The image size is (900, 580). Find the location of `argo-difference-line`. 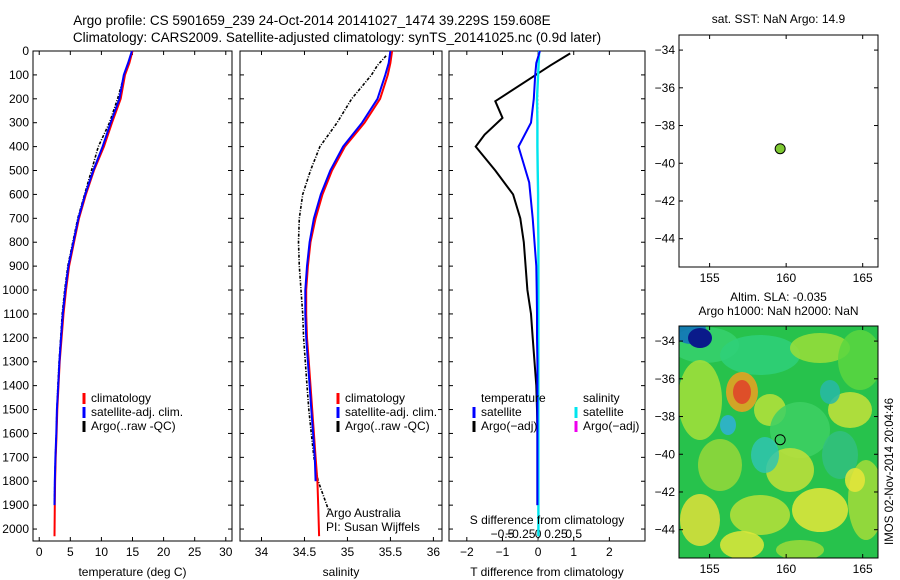

argo-difference-line is located at coordinates (522, 279).